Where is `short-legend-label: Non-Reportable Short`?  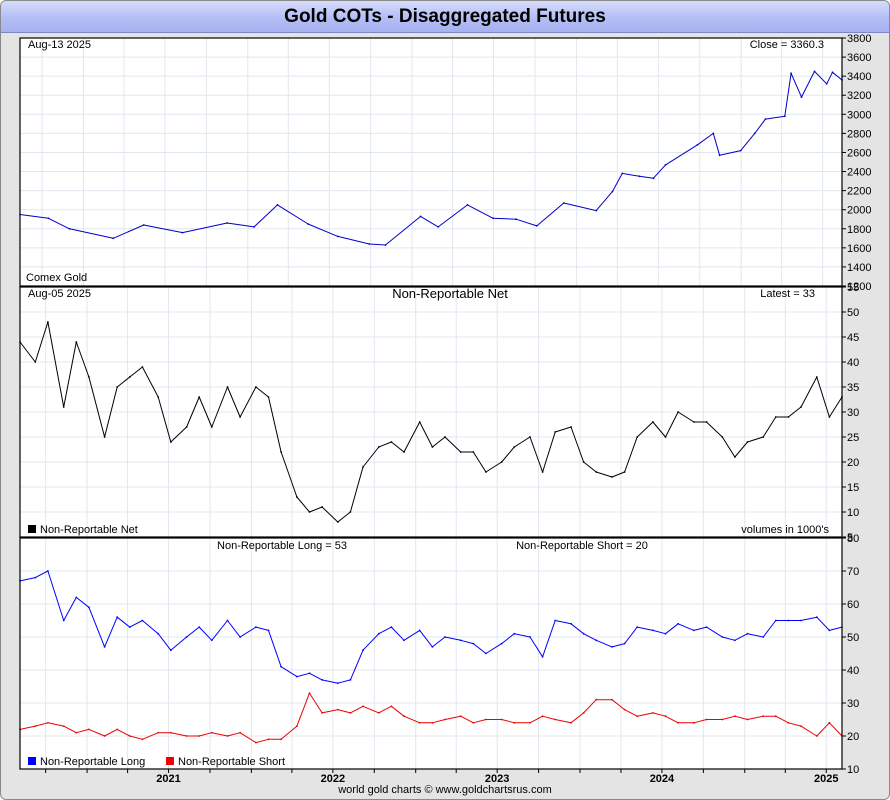
short-legend-label: Non-Reportable Short is located at coordinates (231, 762).